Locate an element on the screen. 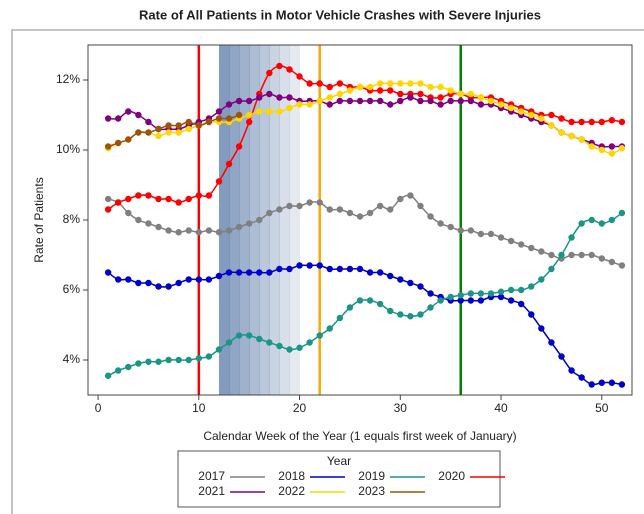  x-tick-label: 30 is located at coordinates (401, 408).